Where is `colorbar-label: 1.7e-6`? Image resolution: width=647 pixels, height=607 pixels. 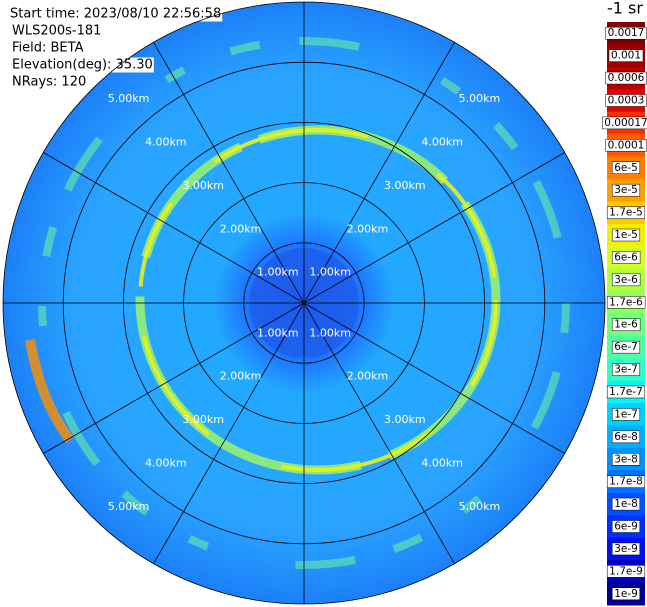
colorbar-label: 1.7e-6 is located at coordinates (626, 302).